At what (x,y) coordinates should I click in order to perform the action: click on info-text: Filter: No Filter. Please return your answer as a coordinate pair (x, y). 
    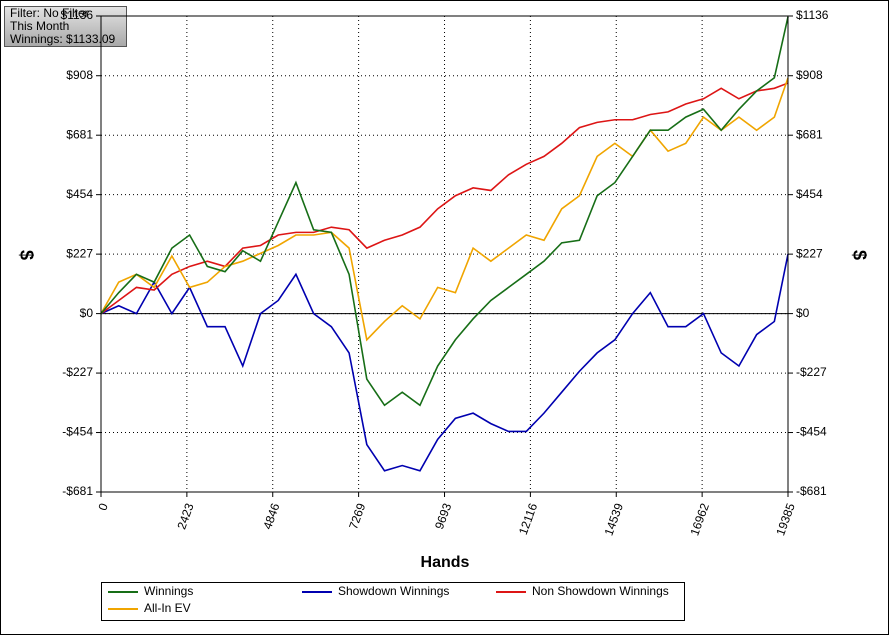
    Looking at the image, I should click on (49, 13).